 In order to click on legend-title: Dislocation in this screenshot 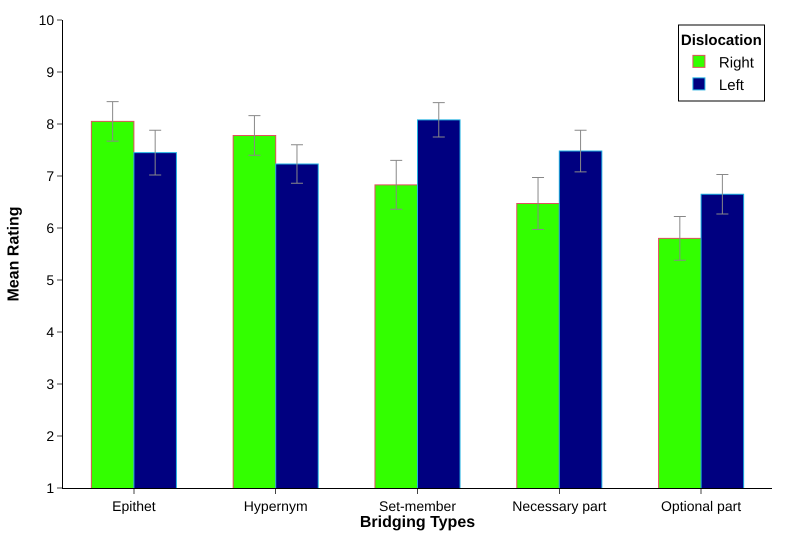, I will do `click(721, 41)`.